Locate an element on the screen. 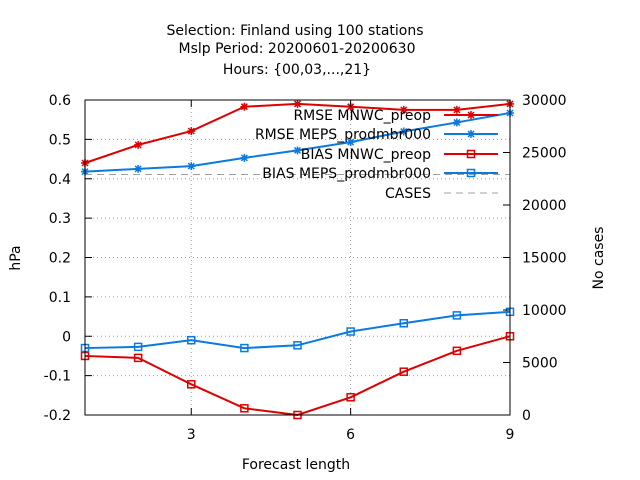 The height and width of the screenshot is (480, 640). legend-entry: RMSE MEPS_prodmbr000 is located at coordinates (376, 135).